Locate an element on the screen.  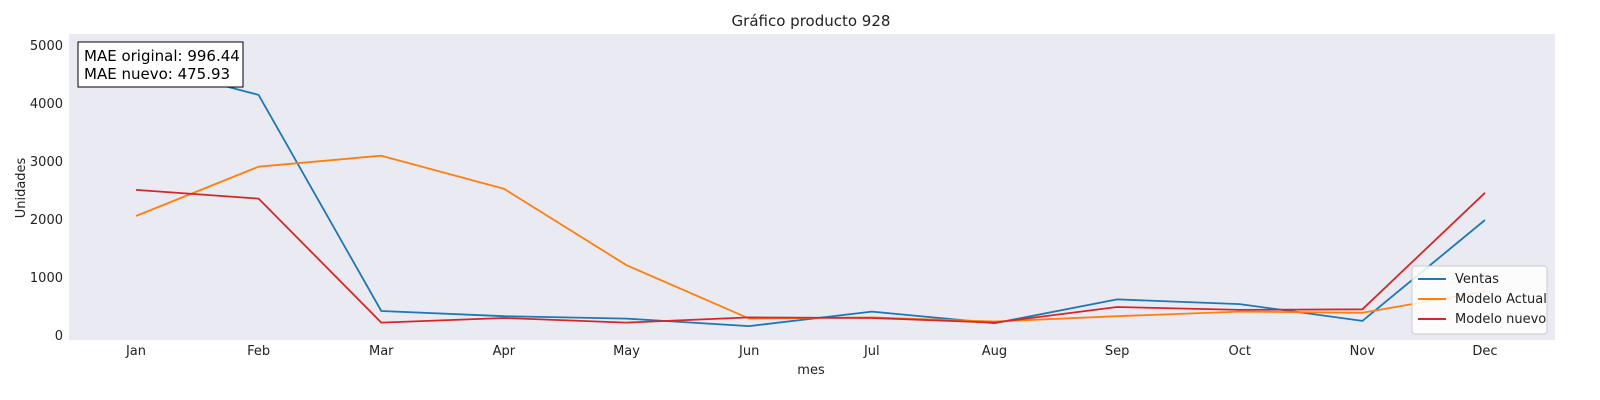
y-tick-label: 0 is located at coordinates (59, 336).